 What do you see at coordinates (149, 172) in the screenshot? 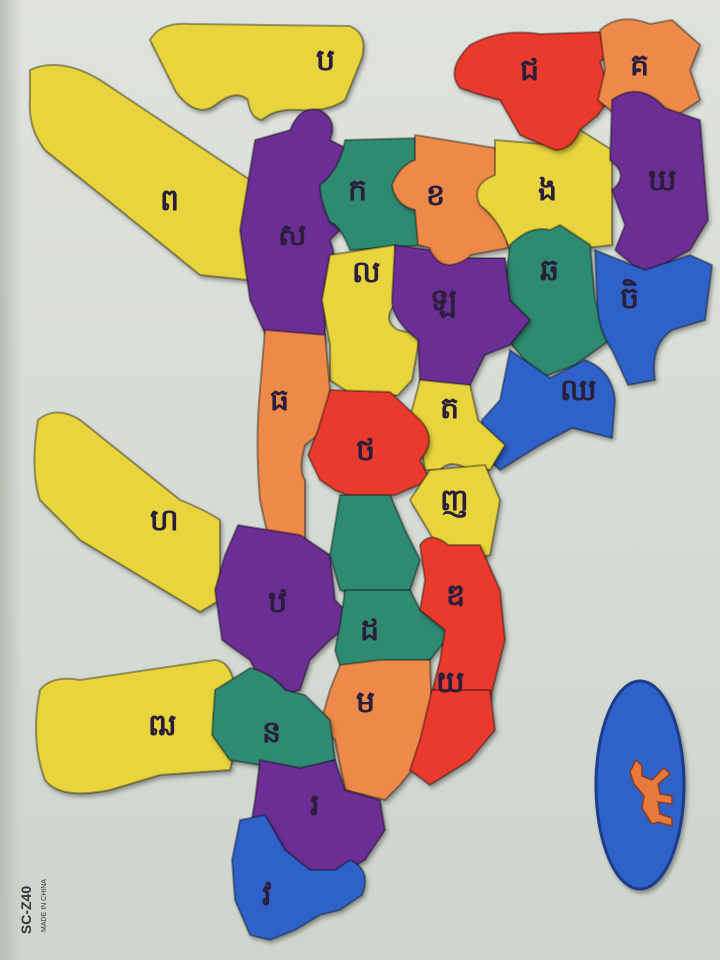
I see `puzzle-piece-tail` at bounding box center [149, 172].